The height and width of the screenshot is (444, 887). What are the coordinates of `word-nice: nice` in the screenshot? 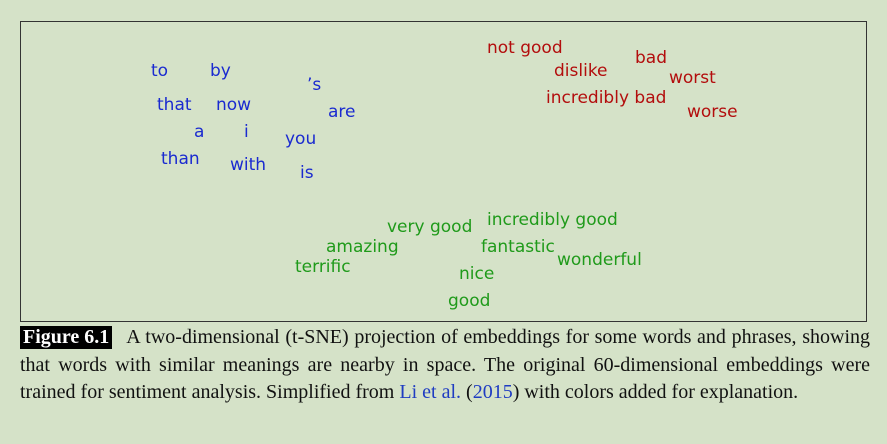 It's located at (477, 274).